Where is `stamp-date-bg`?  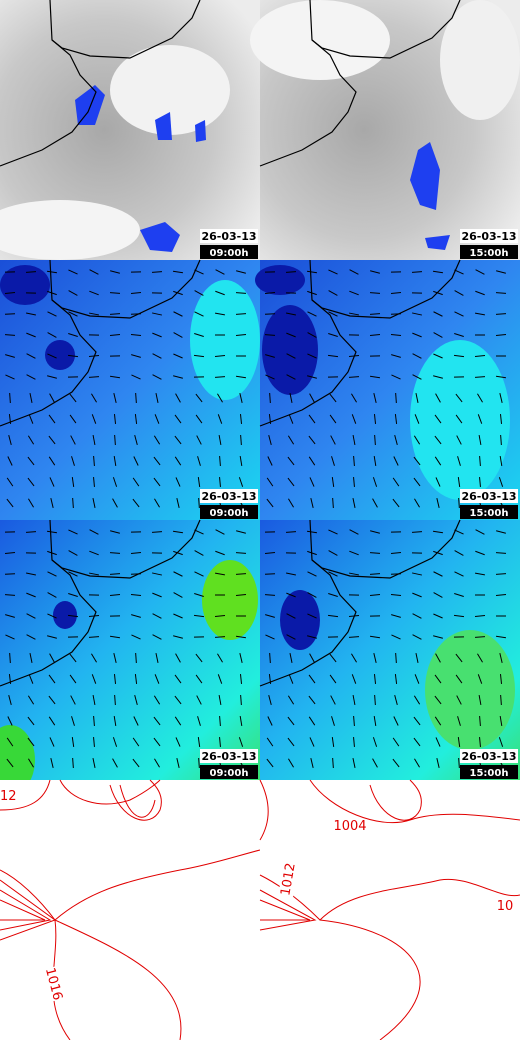
stamp-date-bg is located at coordinates (489, 496).